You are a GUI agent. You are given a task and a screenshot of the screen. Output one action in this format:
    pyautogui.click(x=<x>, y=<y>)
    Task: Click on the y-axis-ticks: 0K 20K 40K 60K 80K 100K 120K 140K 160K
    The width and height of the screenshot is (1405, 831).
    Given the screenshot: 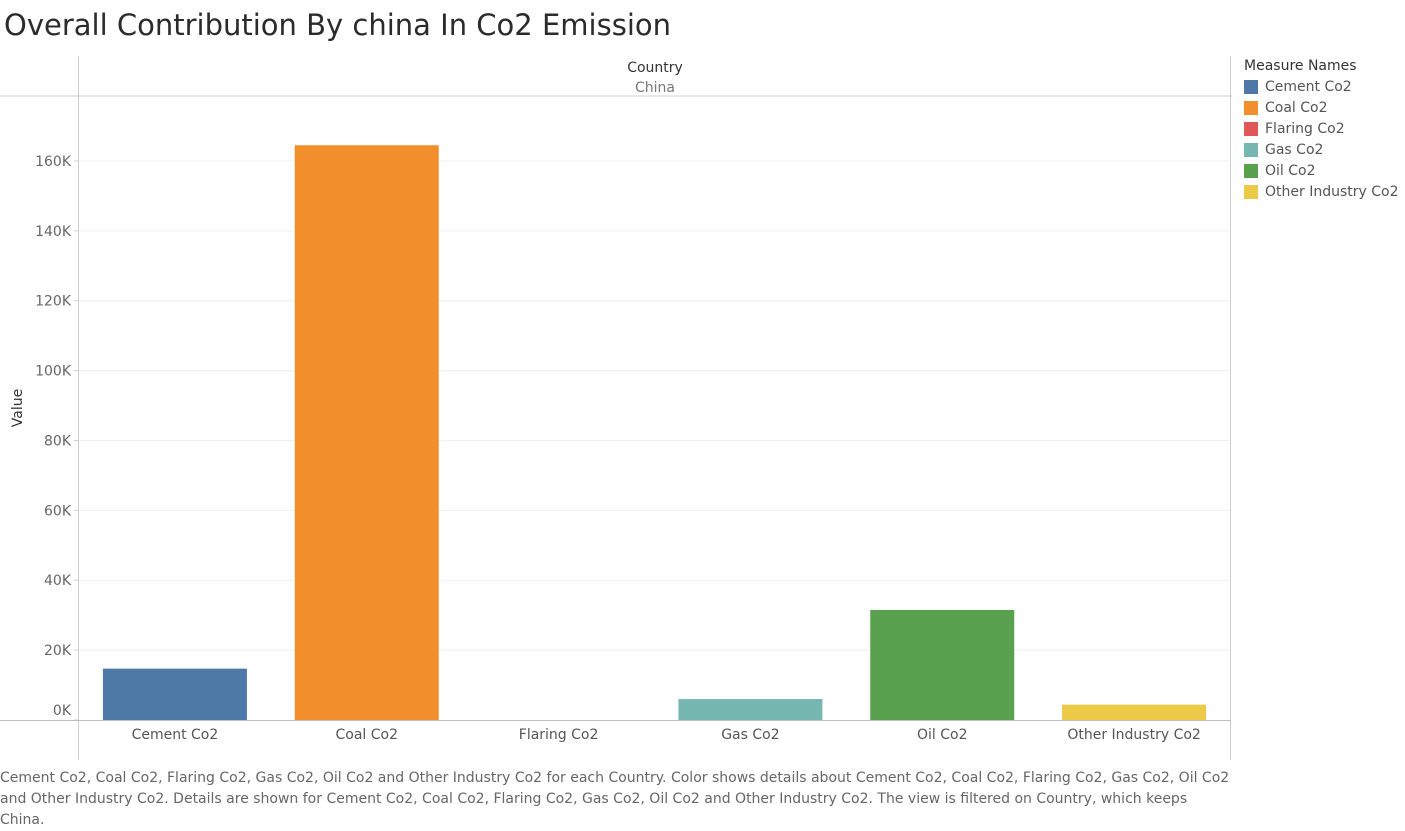 What is the action you would take?
    pyautogui.click(x=57, y=437)
    